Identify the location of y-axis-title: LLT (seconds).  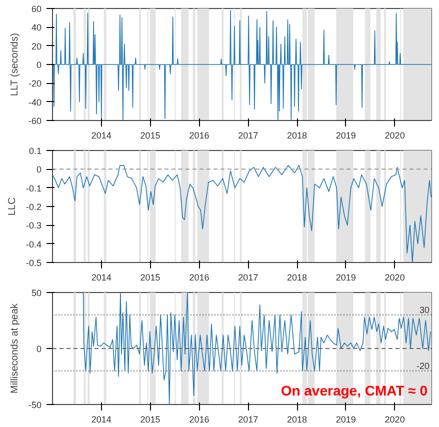
(14, 64).